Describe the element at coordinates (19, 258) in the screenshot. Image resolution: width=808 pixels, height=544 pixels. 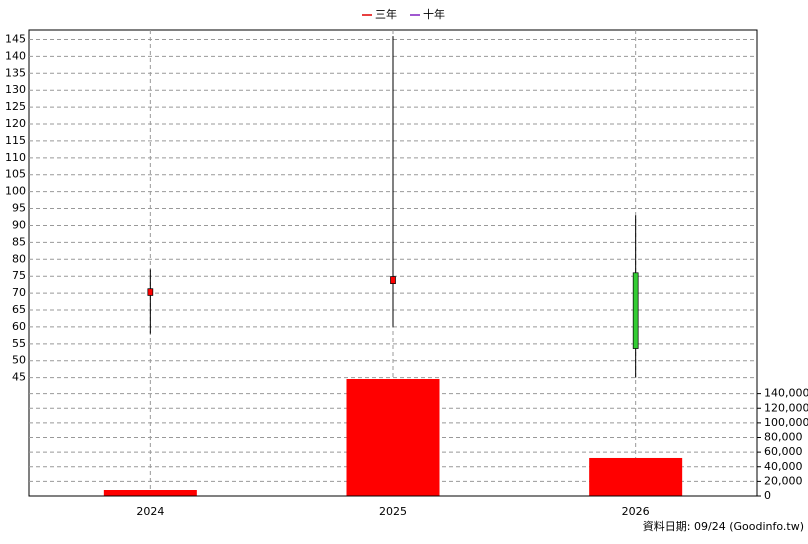
I see `y-tick-label: 80` at that location.